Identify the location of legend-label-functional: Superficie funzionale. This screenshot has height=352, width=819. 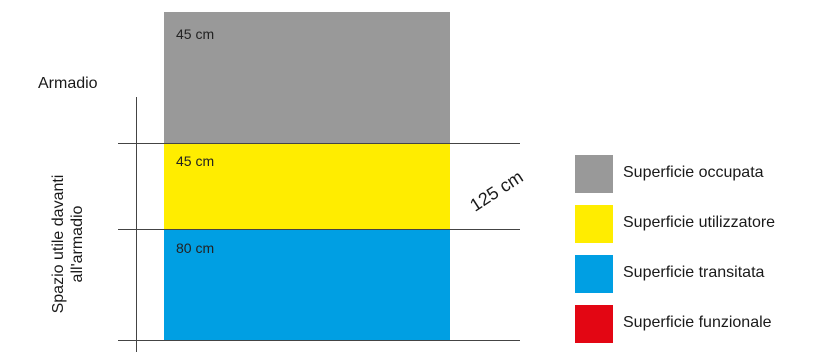
(697, 322).